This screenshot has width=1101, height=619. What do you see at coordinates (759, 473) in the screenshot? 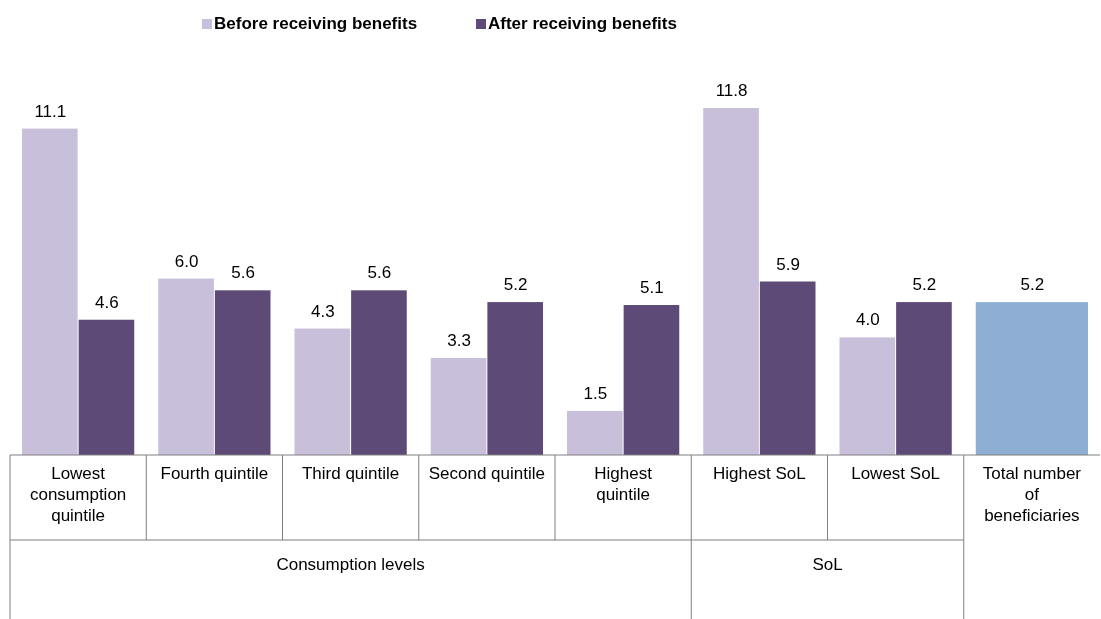
I see `x-tick-label: Highest SoL` at bounding box center [759, 473].